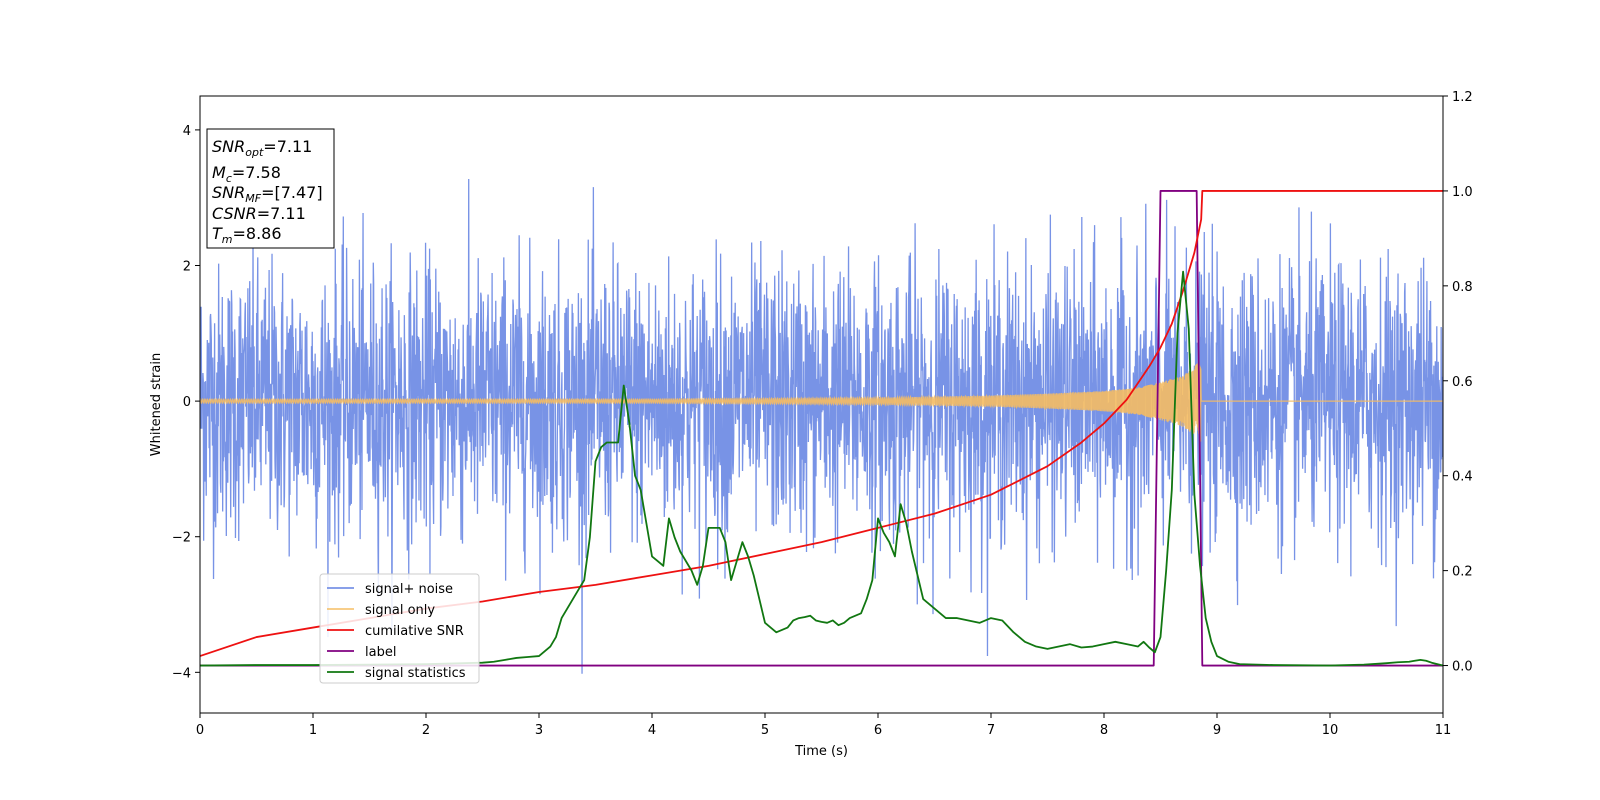 The height and width of the screenshot is (800, 1600). What do you see at coordinates (414, 631) in the screenshot?
I see `legend-label: cumilative SNR` at bounding box center [414, 631].